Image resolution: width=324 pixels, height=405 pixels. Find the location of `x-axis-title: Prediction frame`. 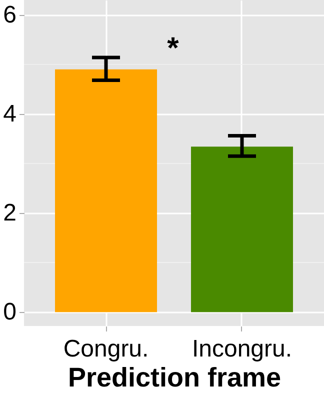

x-axis-title: Prediction frame is located at coordinates (175, 377).